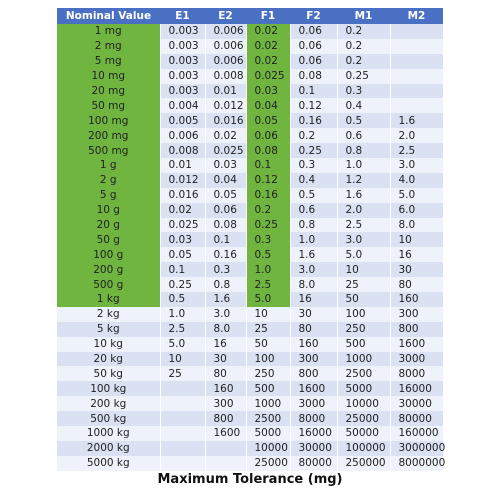  Describe the element at coordinates (417, 165) in the screenshot. I see `value-cell: 3.0` at that location.